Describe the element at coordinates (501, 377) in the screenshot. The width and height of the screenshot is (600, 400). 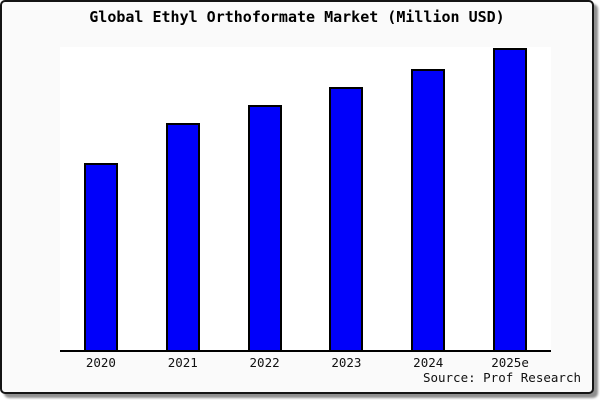
I see `source-note: Source: Prof Research` at that location.